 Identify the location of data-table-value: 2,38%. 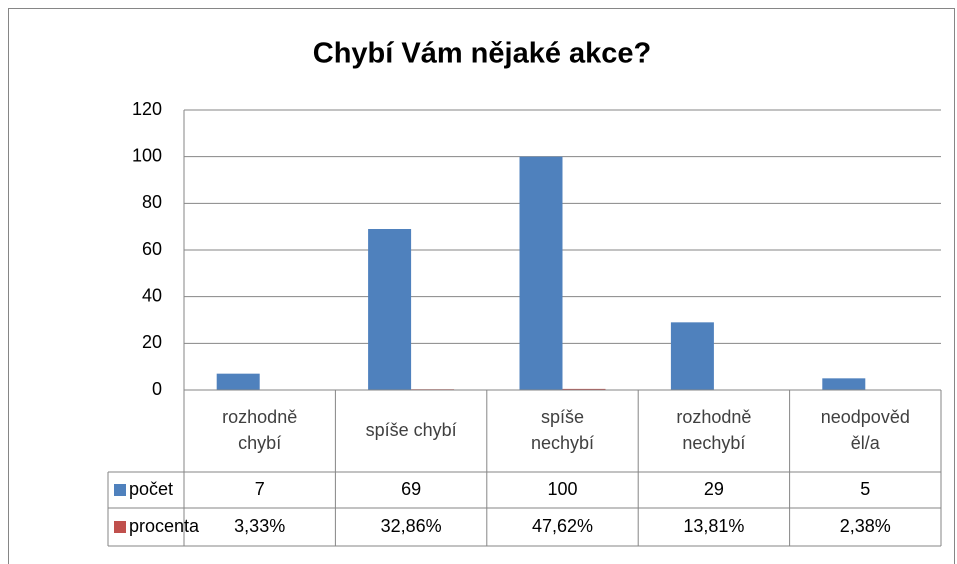
(865, 526).